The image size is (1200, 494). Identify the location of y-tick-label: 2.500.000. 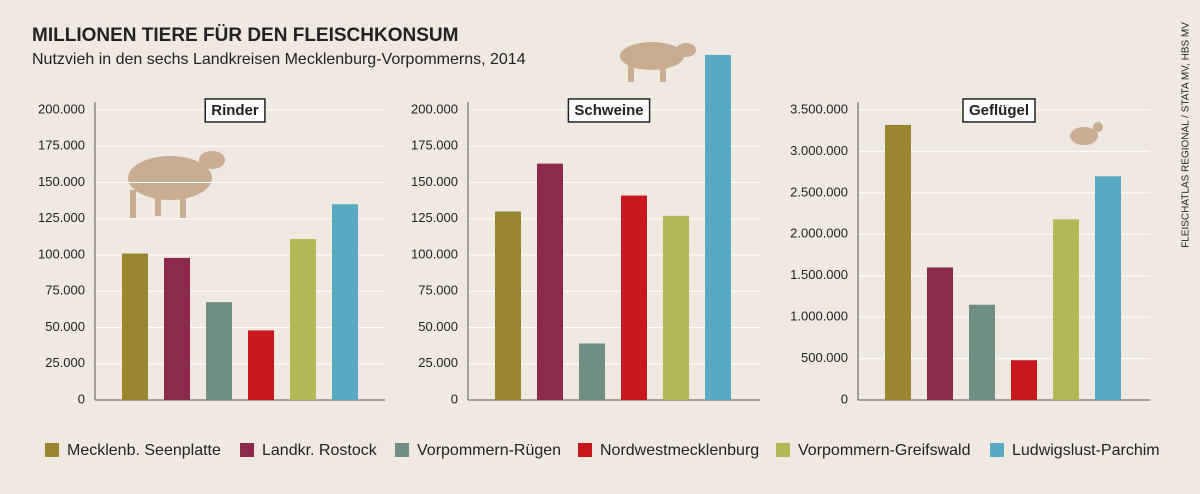
(819, 191).